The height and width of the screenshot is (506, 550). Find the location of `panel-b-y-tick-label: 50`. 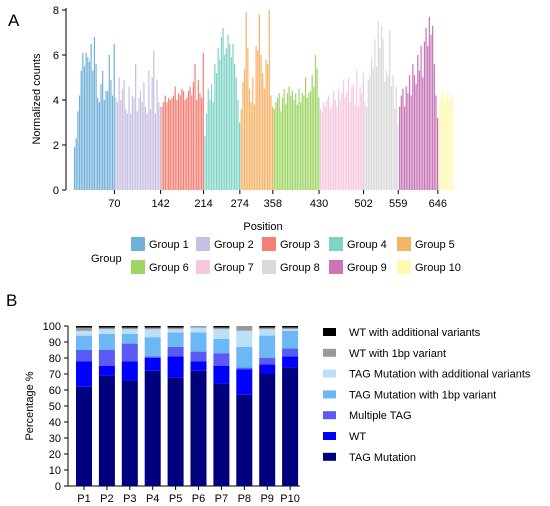

panel-b-y-tick-label: 50 is located at coordinates (55, 407).